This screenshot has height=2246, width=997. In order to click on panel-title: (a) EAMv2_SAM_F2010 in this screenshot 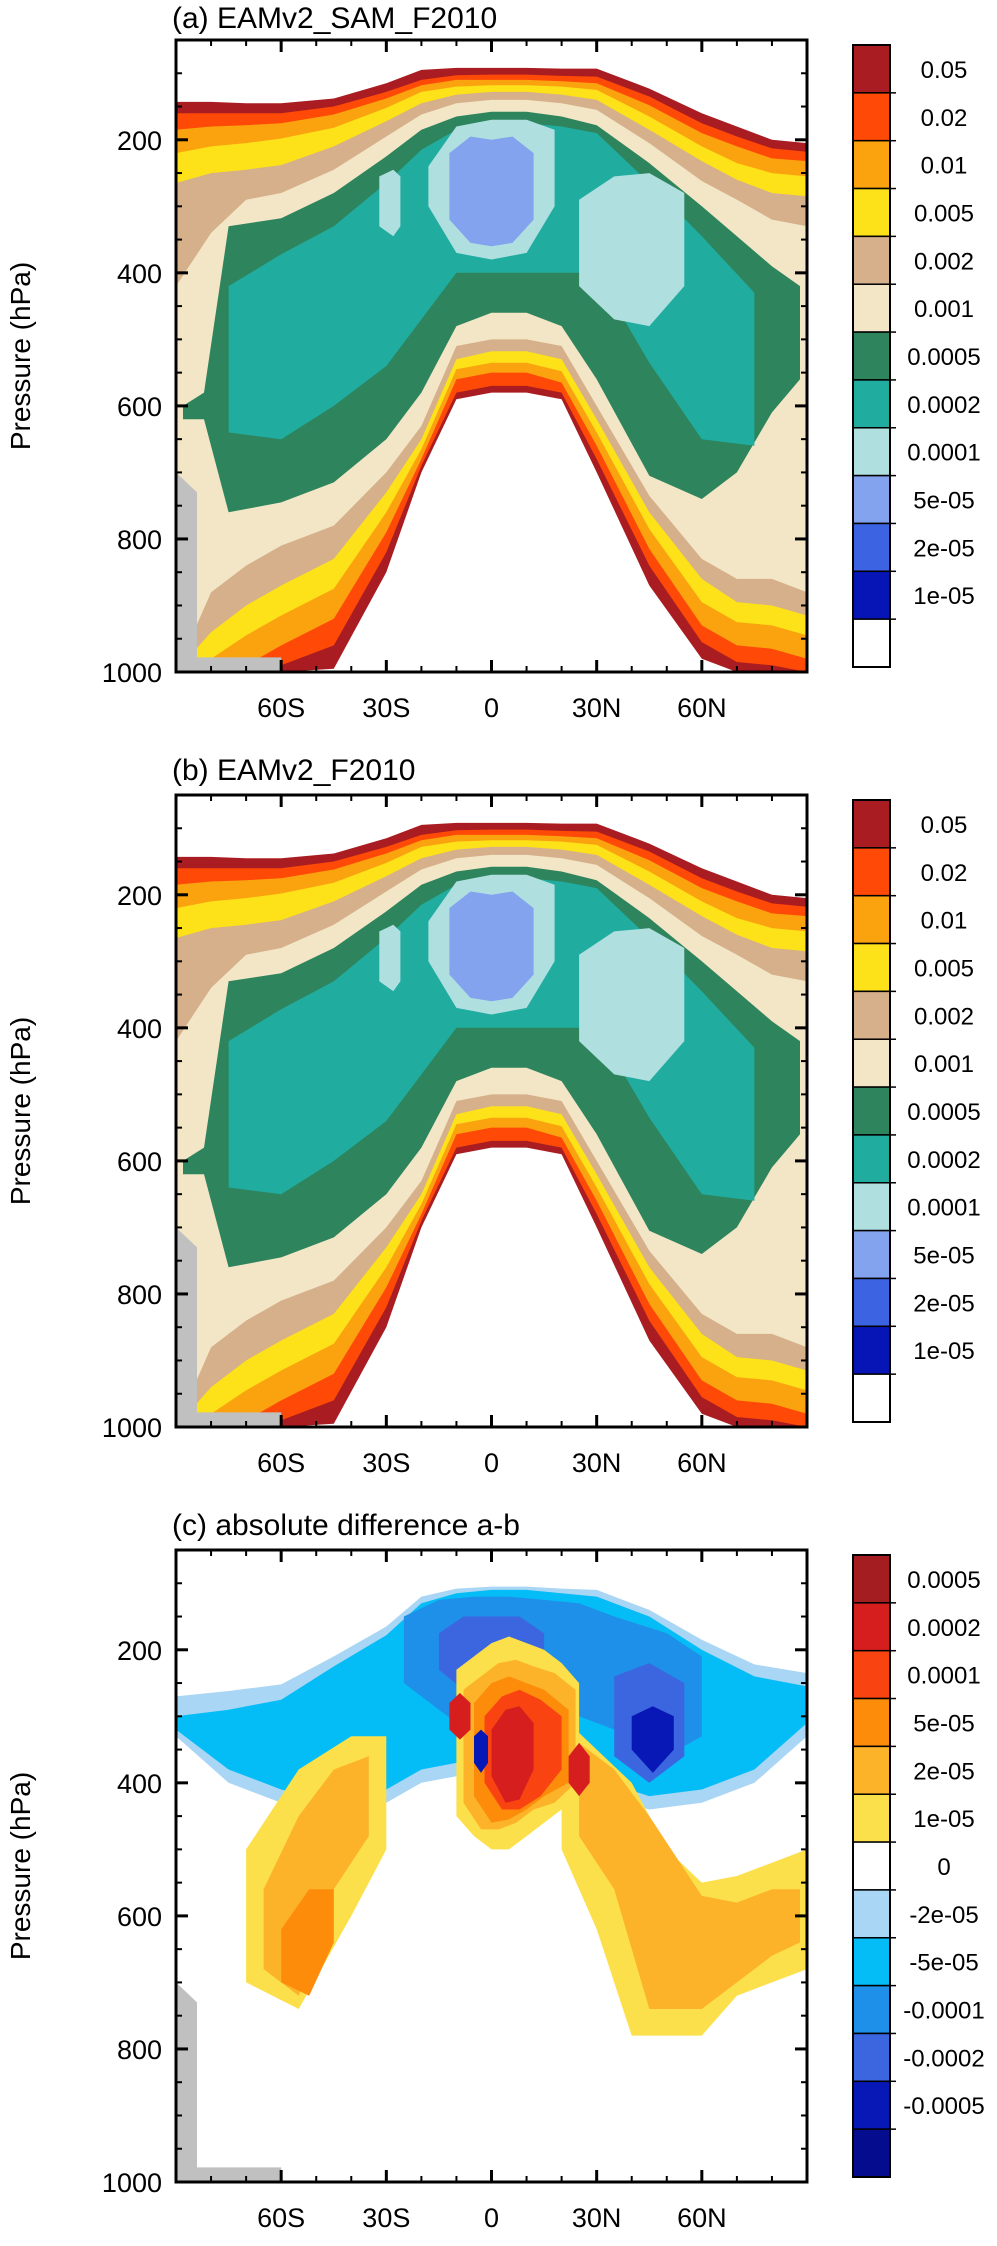, I will do `click(334, 18)`.